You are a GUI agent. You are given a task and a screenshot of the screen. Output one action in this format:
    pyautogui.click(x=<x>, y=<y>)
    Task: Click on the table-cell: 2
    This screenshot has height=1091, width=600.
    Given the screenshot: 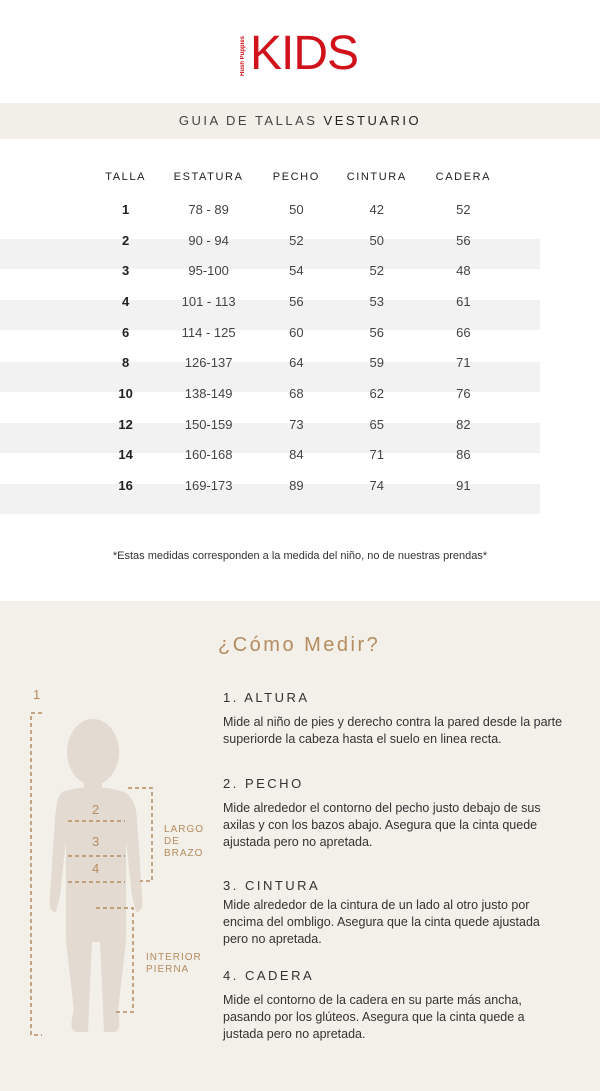 What is the action you would take?
    pyautogui.click(x=125, y=240)
    